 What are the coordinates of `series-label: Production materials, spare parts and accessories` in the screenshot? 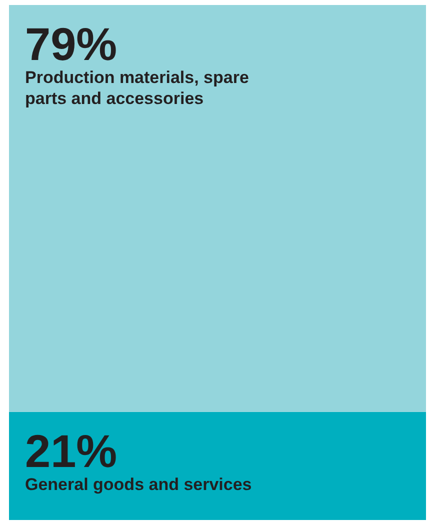 It's located at (137, 88).